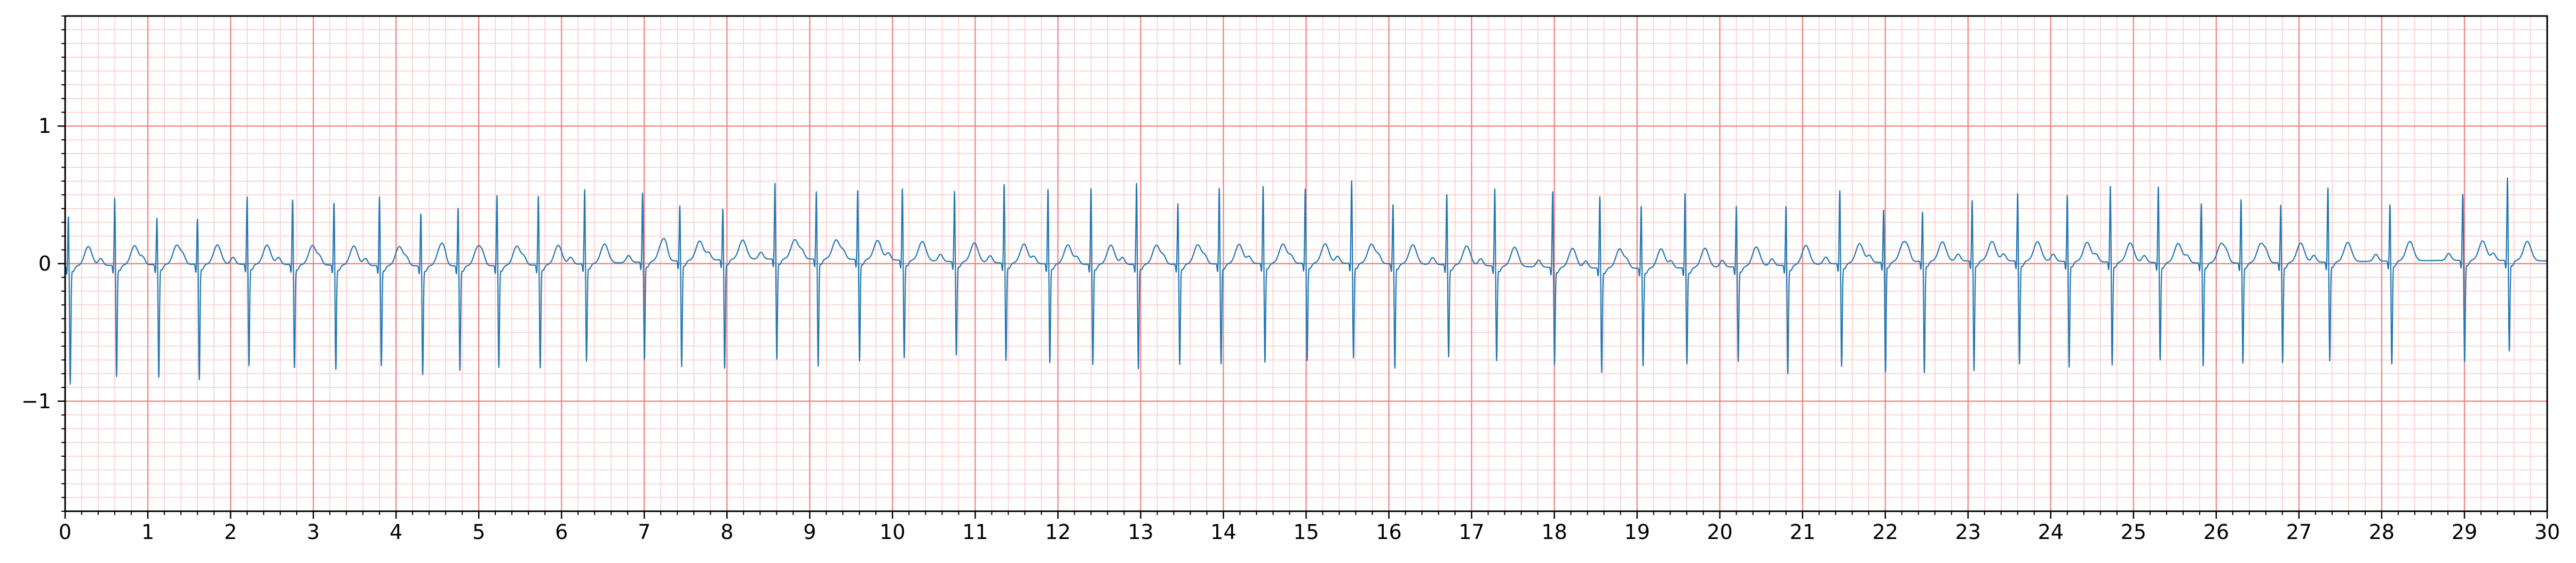  Describe the element at coordinates (2299, 532) in the screenshot. I see `x-tick-label: 27` at that location.